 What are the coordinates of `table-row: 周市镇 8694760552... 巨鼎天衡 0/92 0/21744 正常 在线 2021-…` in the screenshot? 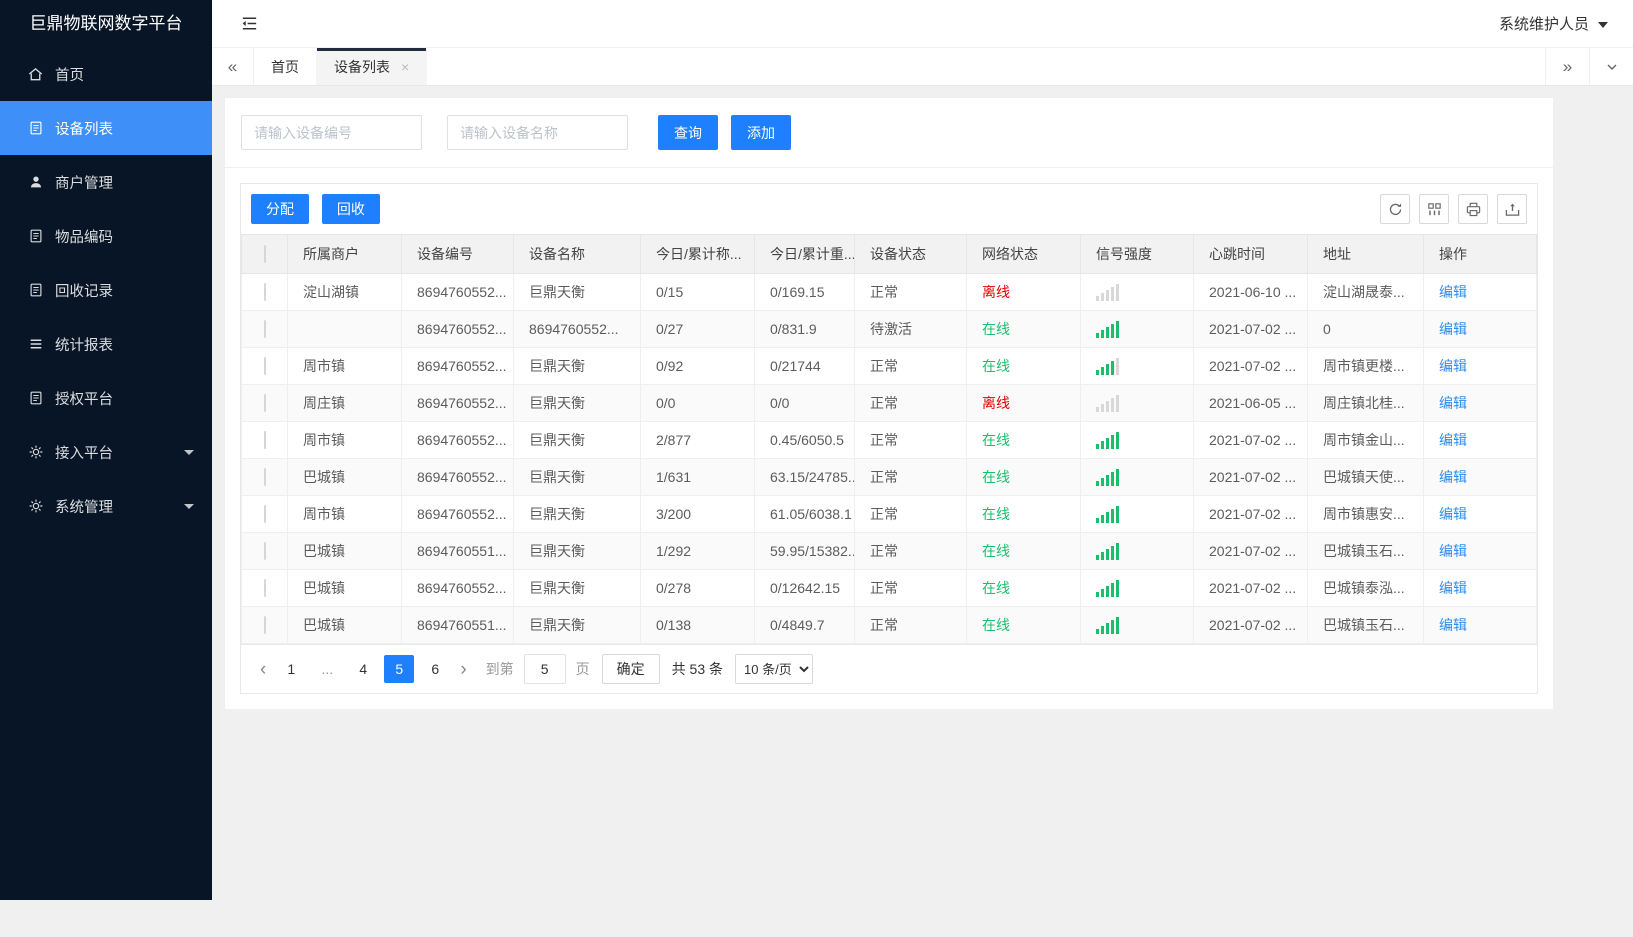 It's located at (889, 366).